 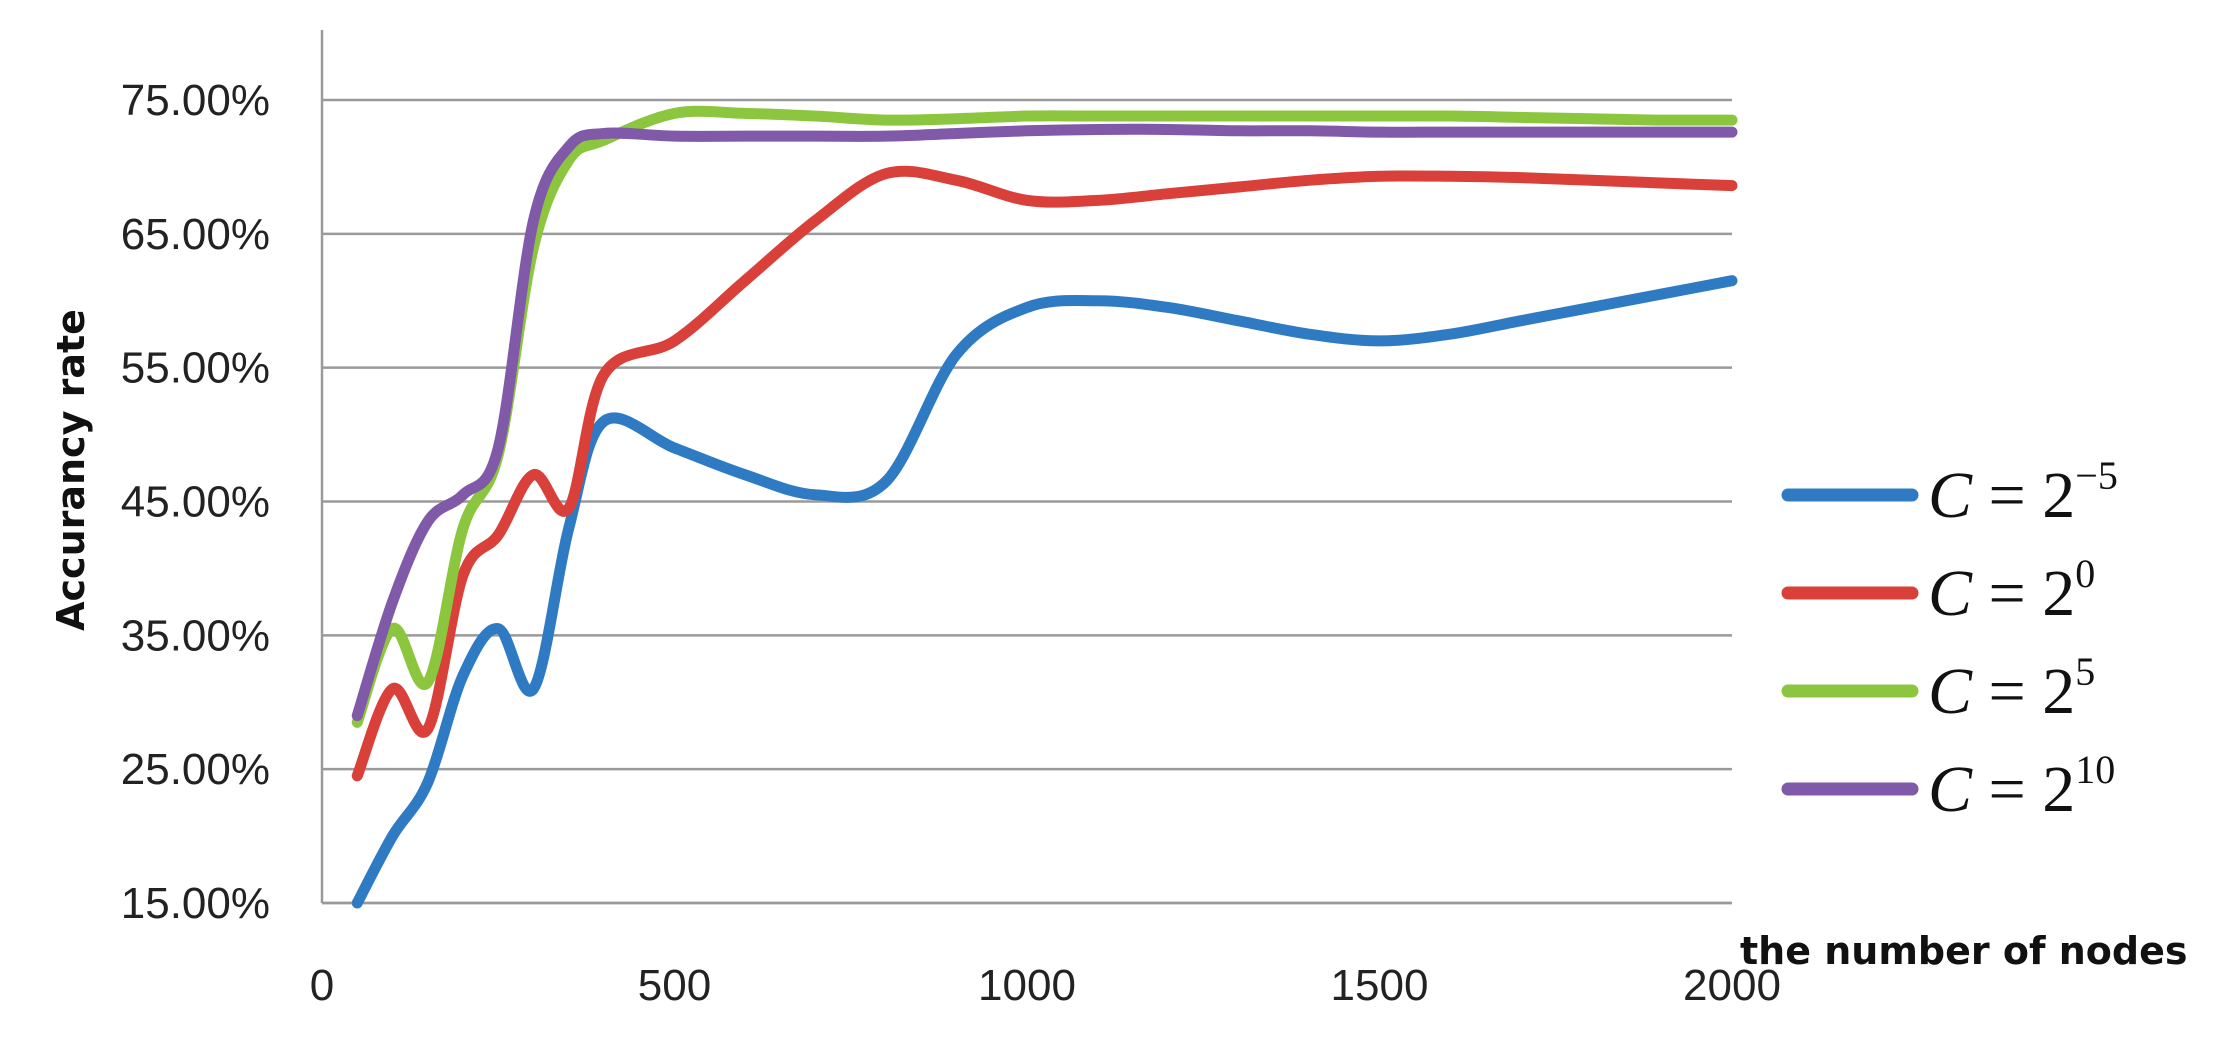 I want to click on legend-label: C = 25, so click(x=2011, y=688).